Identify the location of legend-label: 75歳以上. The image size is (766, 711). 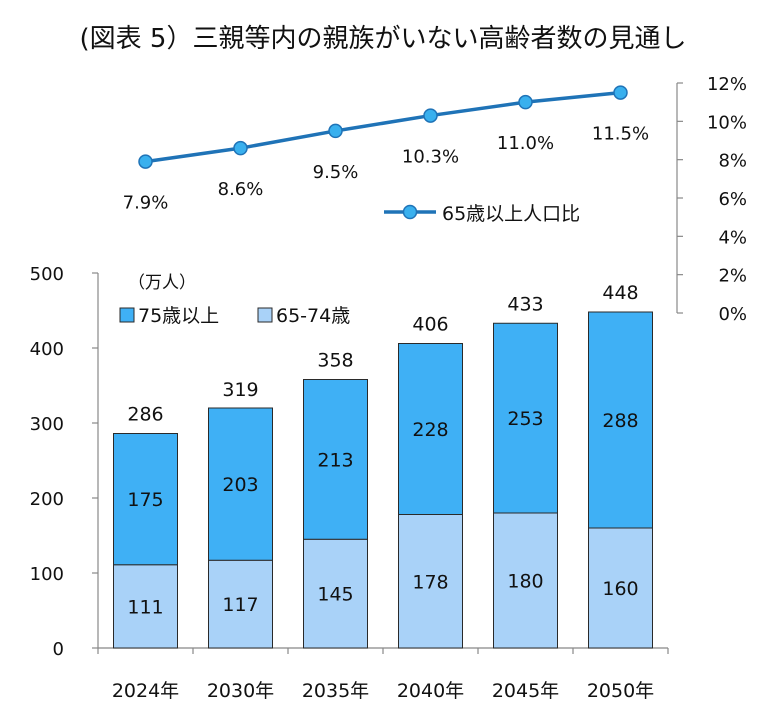
(178, 316).